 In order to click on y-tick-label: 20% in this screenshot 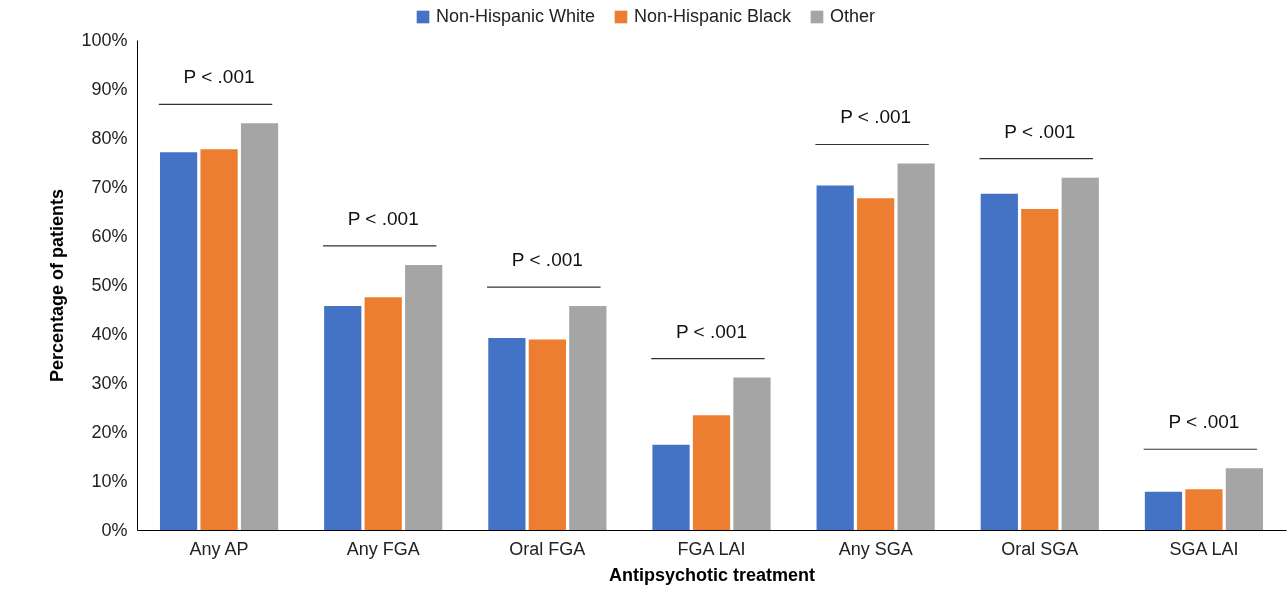, I will do `click(109, 431)`.